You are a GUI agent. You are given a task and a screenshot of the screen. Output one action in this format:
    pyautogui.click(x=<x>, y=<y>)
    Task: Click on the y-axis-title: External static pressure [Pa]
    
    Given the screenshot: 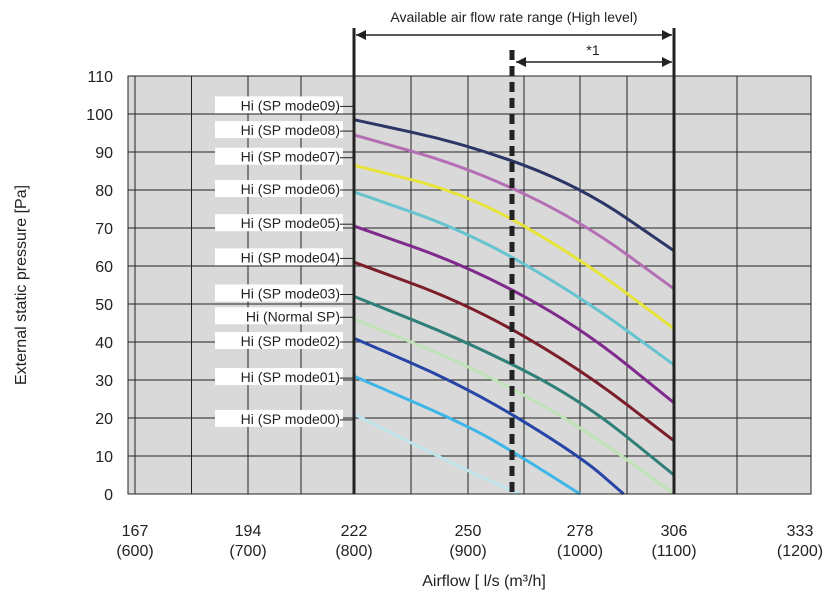 What is the action you would take?
    pyautogui.click(x=21, y=285)
    